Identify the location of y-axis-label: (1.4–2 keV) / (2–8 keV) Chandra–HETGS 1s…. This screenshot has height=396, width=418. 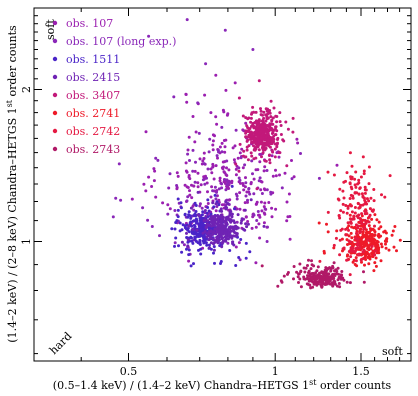
(12, 184).